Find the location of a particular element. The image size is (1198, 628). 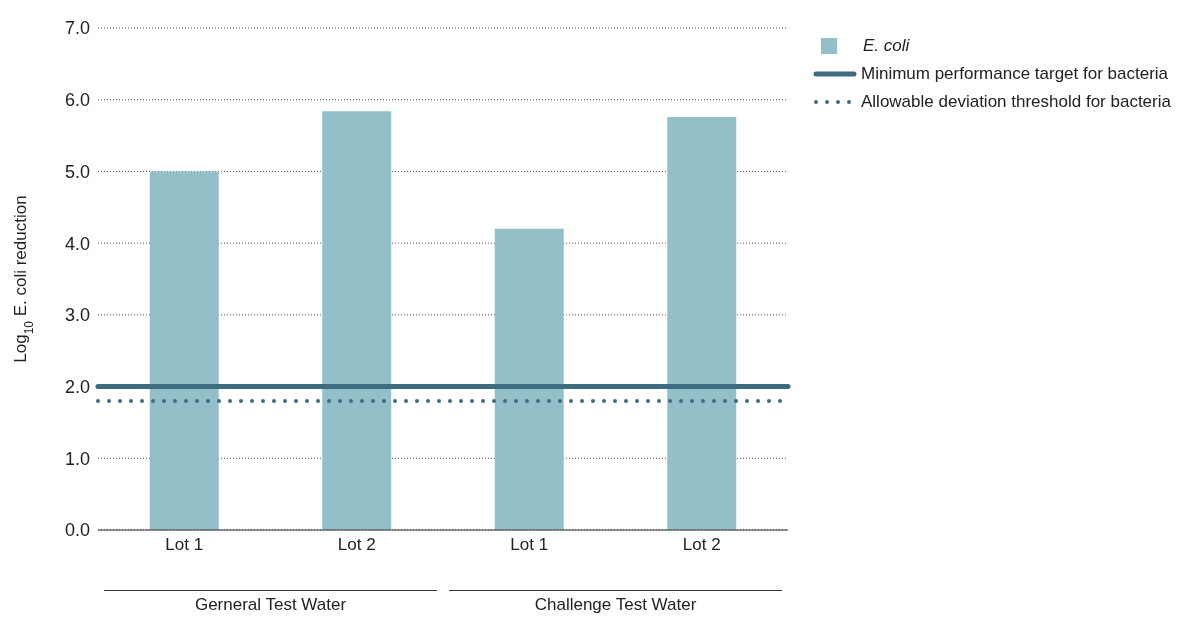

y-tick-label: 7.0 is located at coordinates (77, 28).